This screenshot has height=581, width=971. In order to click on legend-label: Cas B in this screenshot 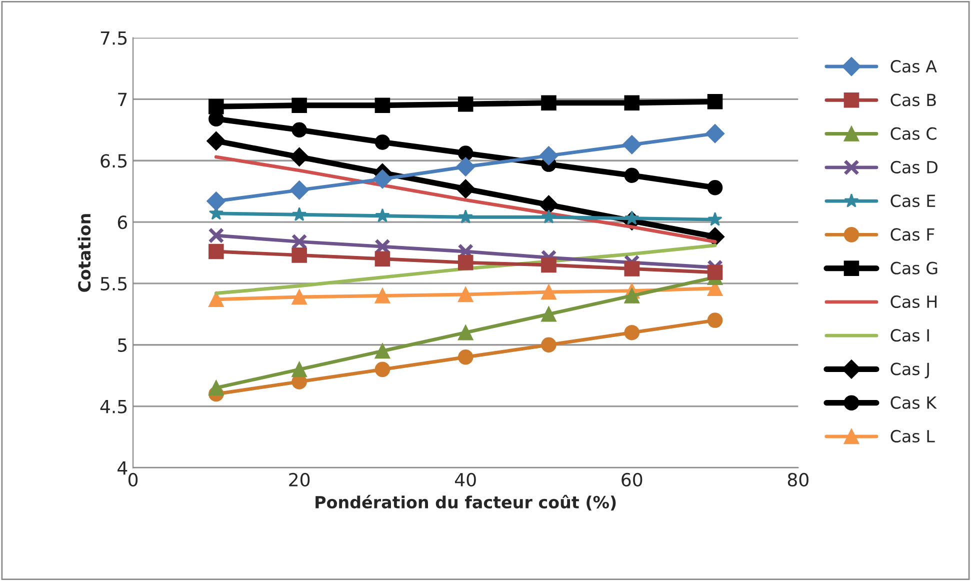, I will do `click(913, 100)`.